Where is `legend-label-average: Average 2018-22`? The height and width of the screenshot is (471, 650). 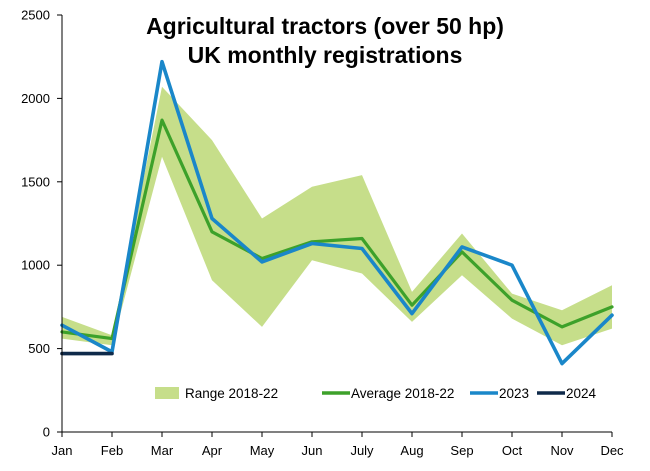
legend-label-average: Average 2018-22 is located at coordinates (402, 393).